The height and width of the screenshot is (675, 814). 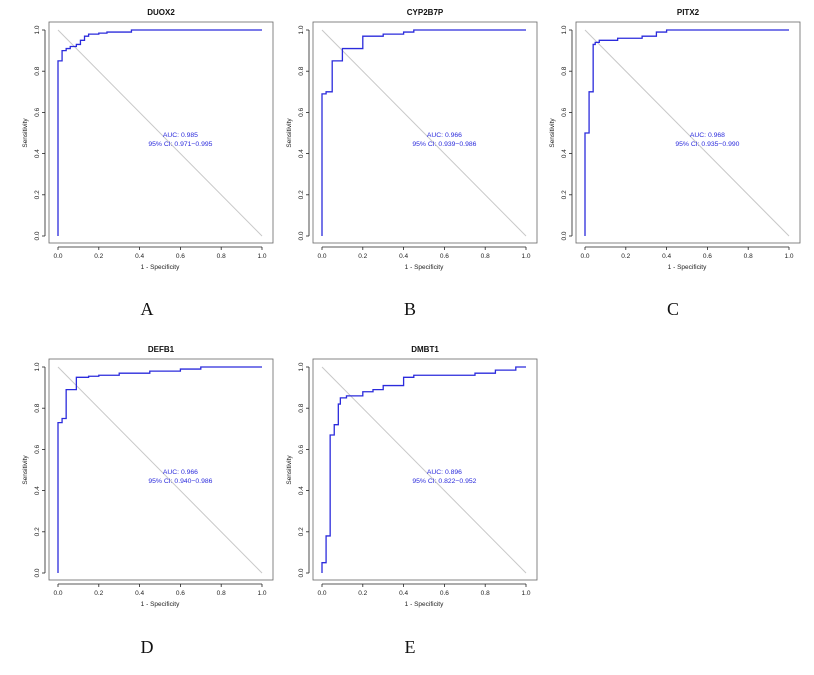 I want to click on ci-annotation: 95% CI: 0.971−0.995, so click(x=180, y=144).